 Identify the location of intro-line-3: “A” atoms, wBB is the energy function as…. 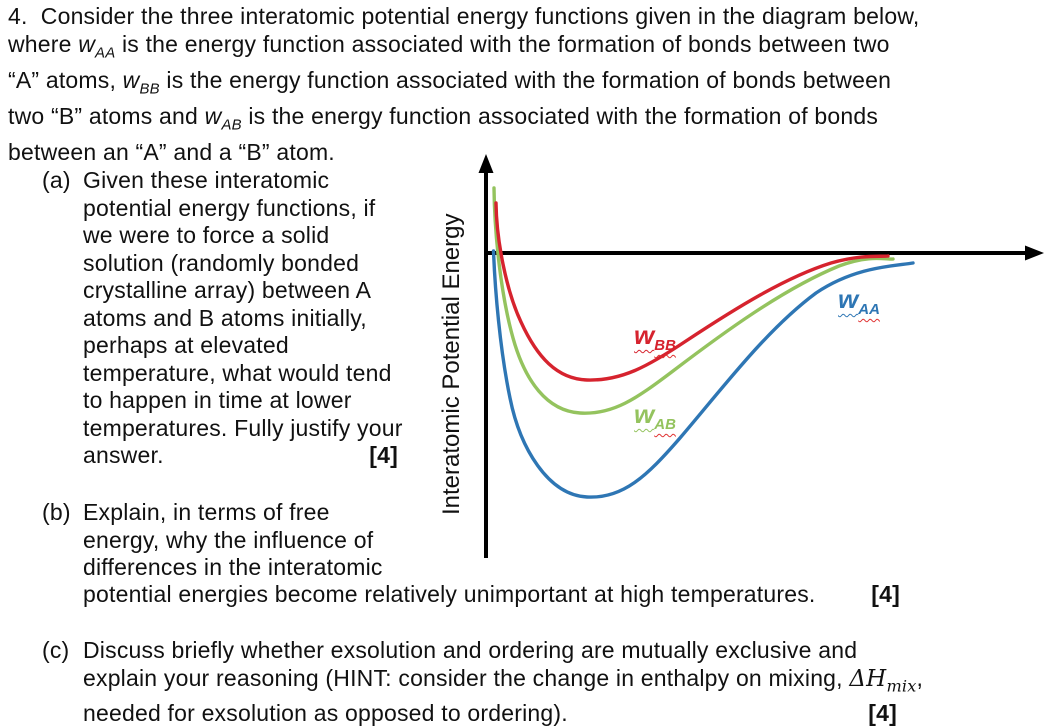
(450, 82).